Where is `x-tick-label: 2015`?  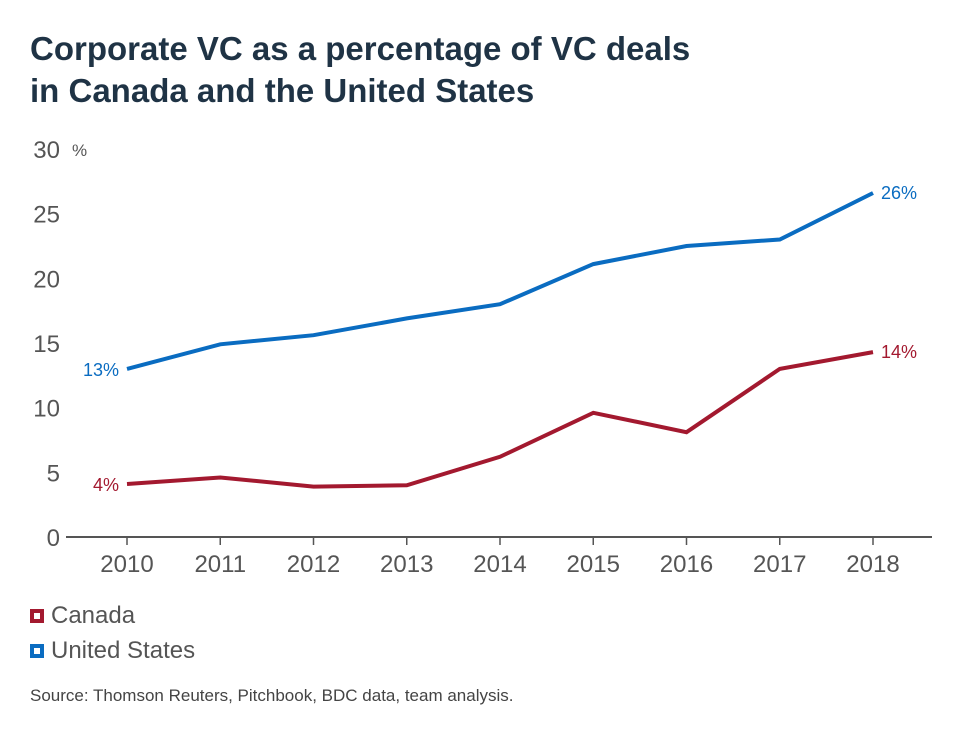 x-tick-label: 2015 is located at coordinates (593, 564).